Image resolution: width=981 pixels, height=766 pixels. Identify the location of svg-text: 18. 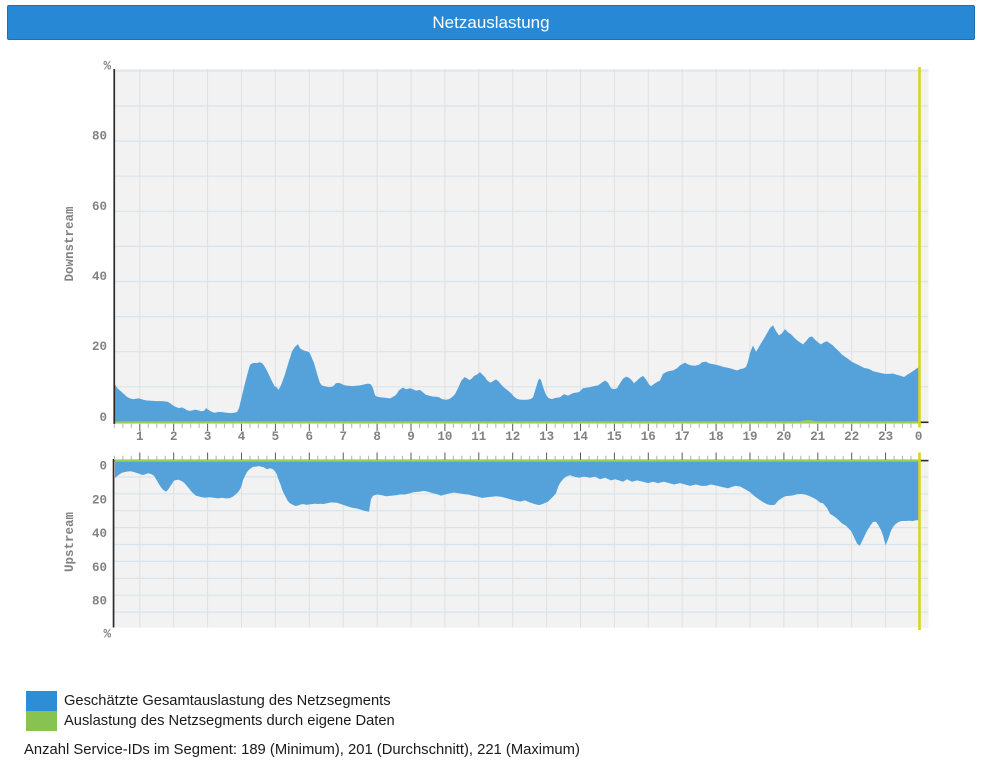
(716, 437).